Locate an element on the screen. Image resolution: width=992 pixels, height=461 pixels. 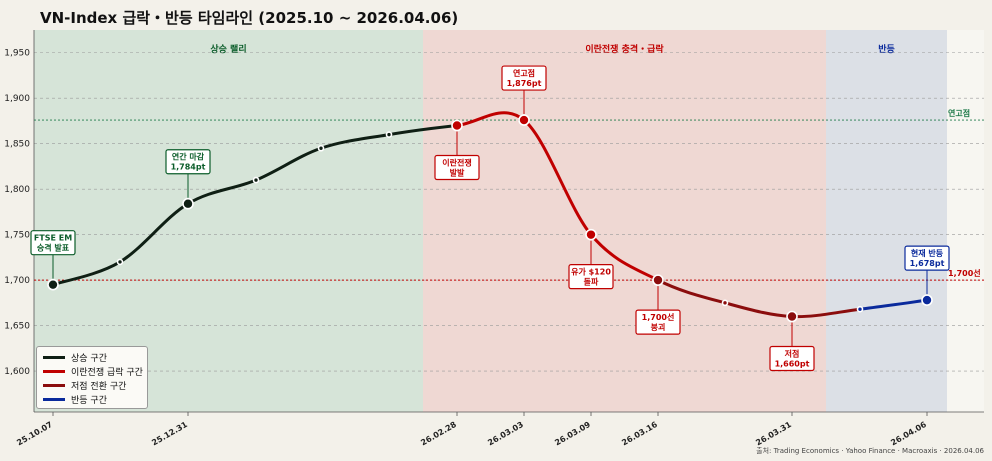
annotation: 현재 반등1,678pt is located at coordinates (927, 270).